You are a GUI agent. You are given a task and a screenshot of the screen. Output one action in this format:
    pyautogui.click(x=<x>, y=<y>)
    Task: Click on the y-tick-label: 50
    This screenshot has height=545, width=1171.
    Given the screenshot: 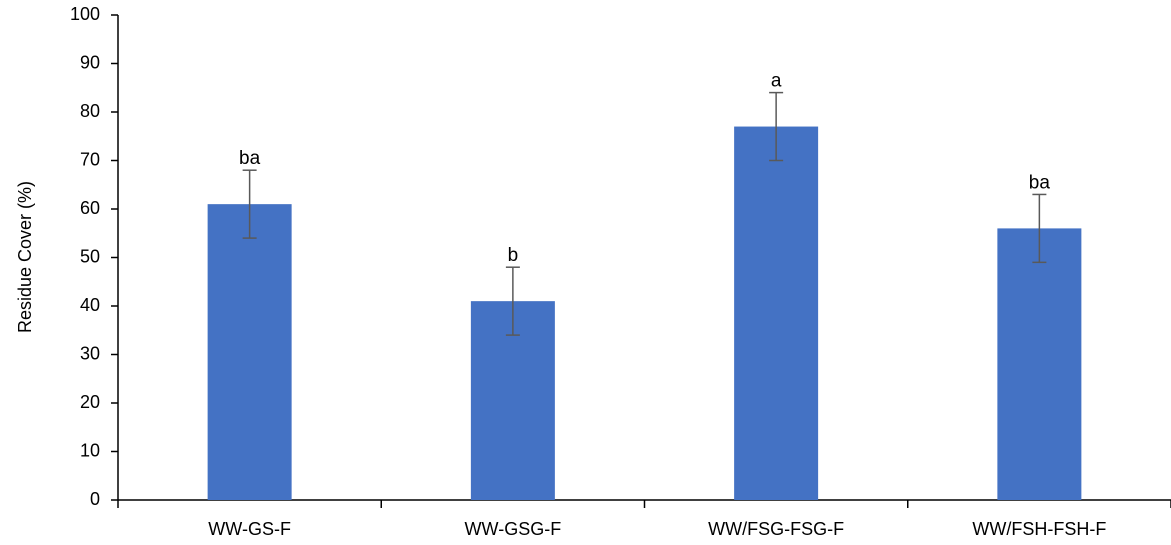 What is the action you would take?
    pyautogui.click(x=90, y=256)
    